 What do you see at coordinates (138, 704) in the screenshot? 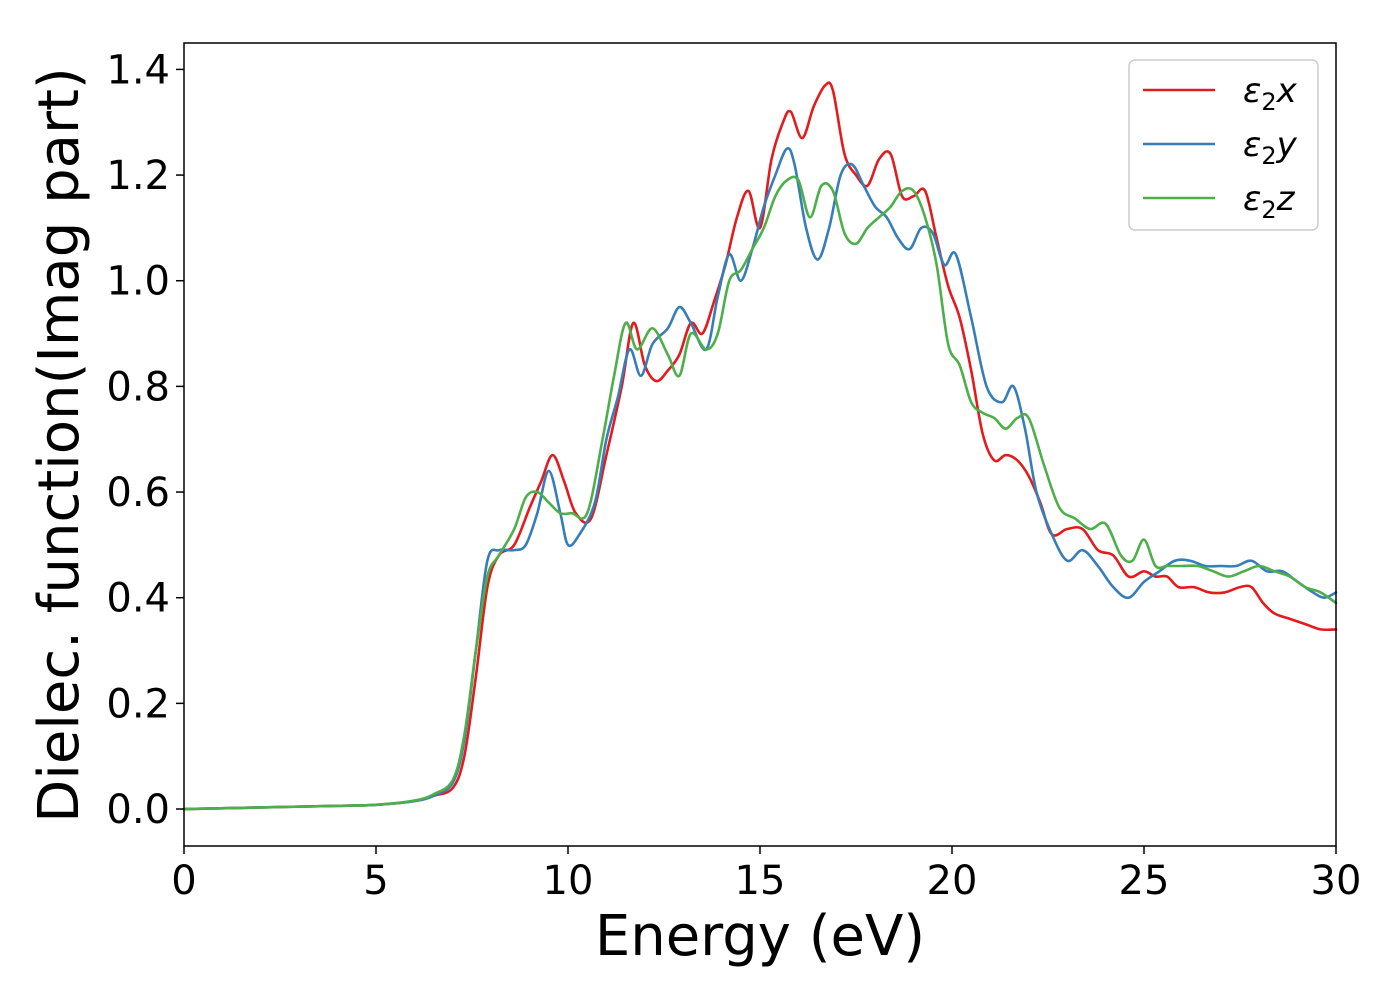
I see `y-tick-label: 0.2` at bounding box center [138, 704].